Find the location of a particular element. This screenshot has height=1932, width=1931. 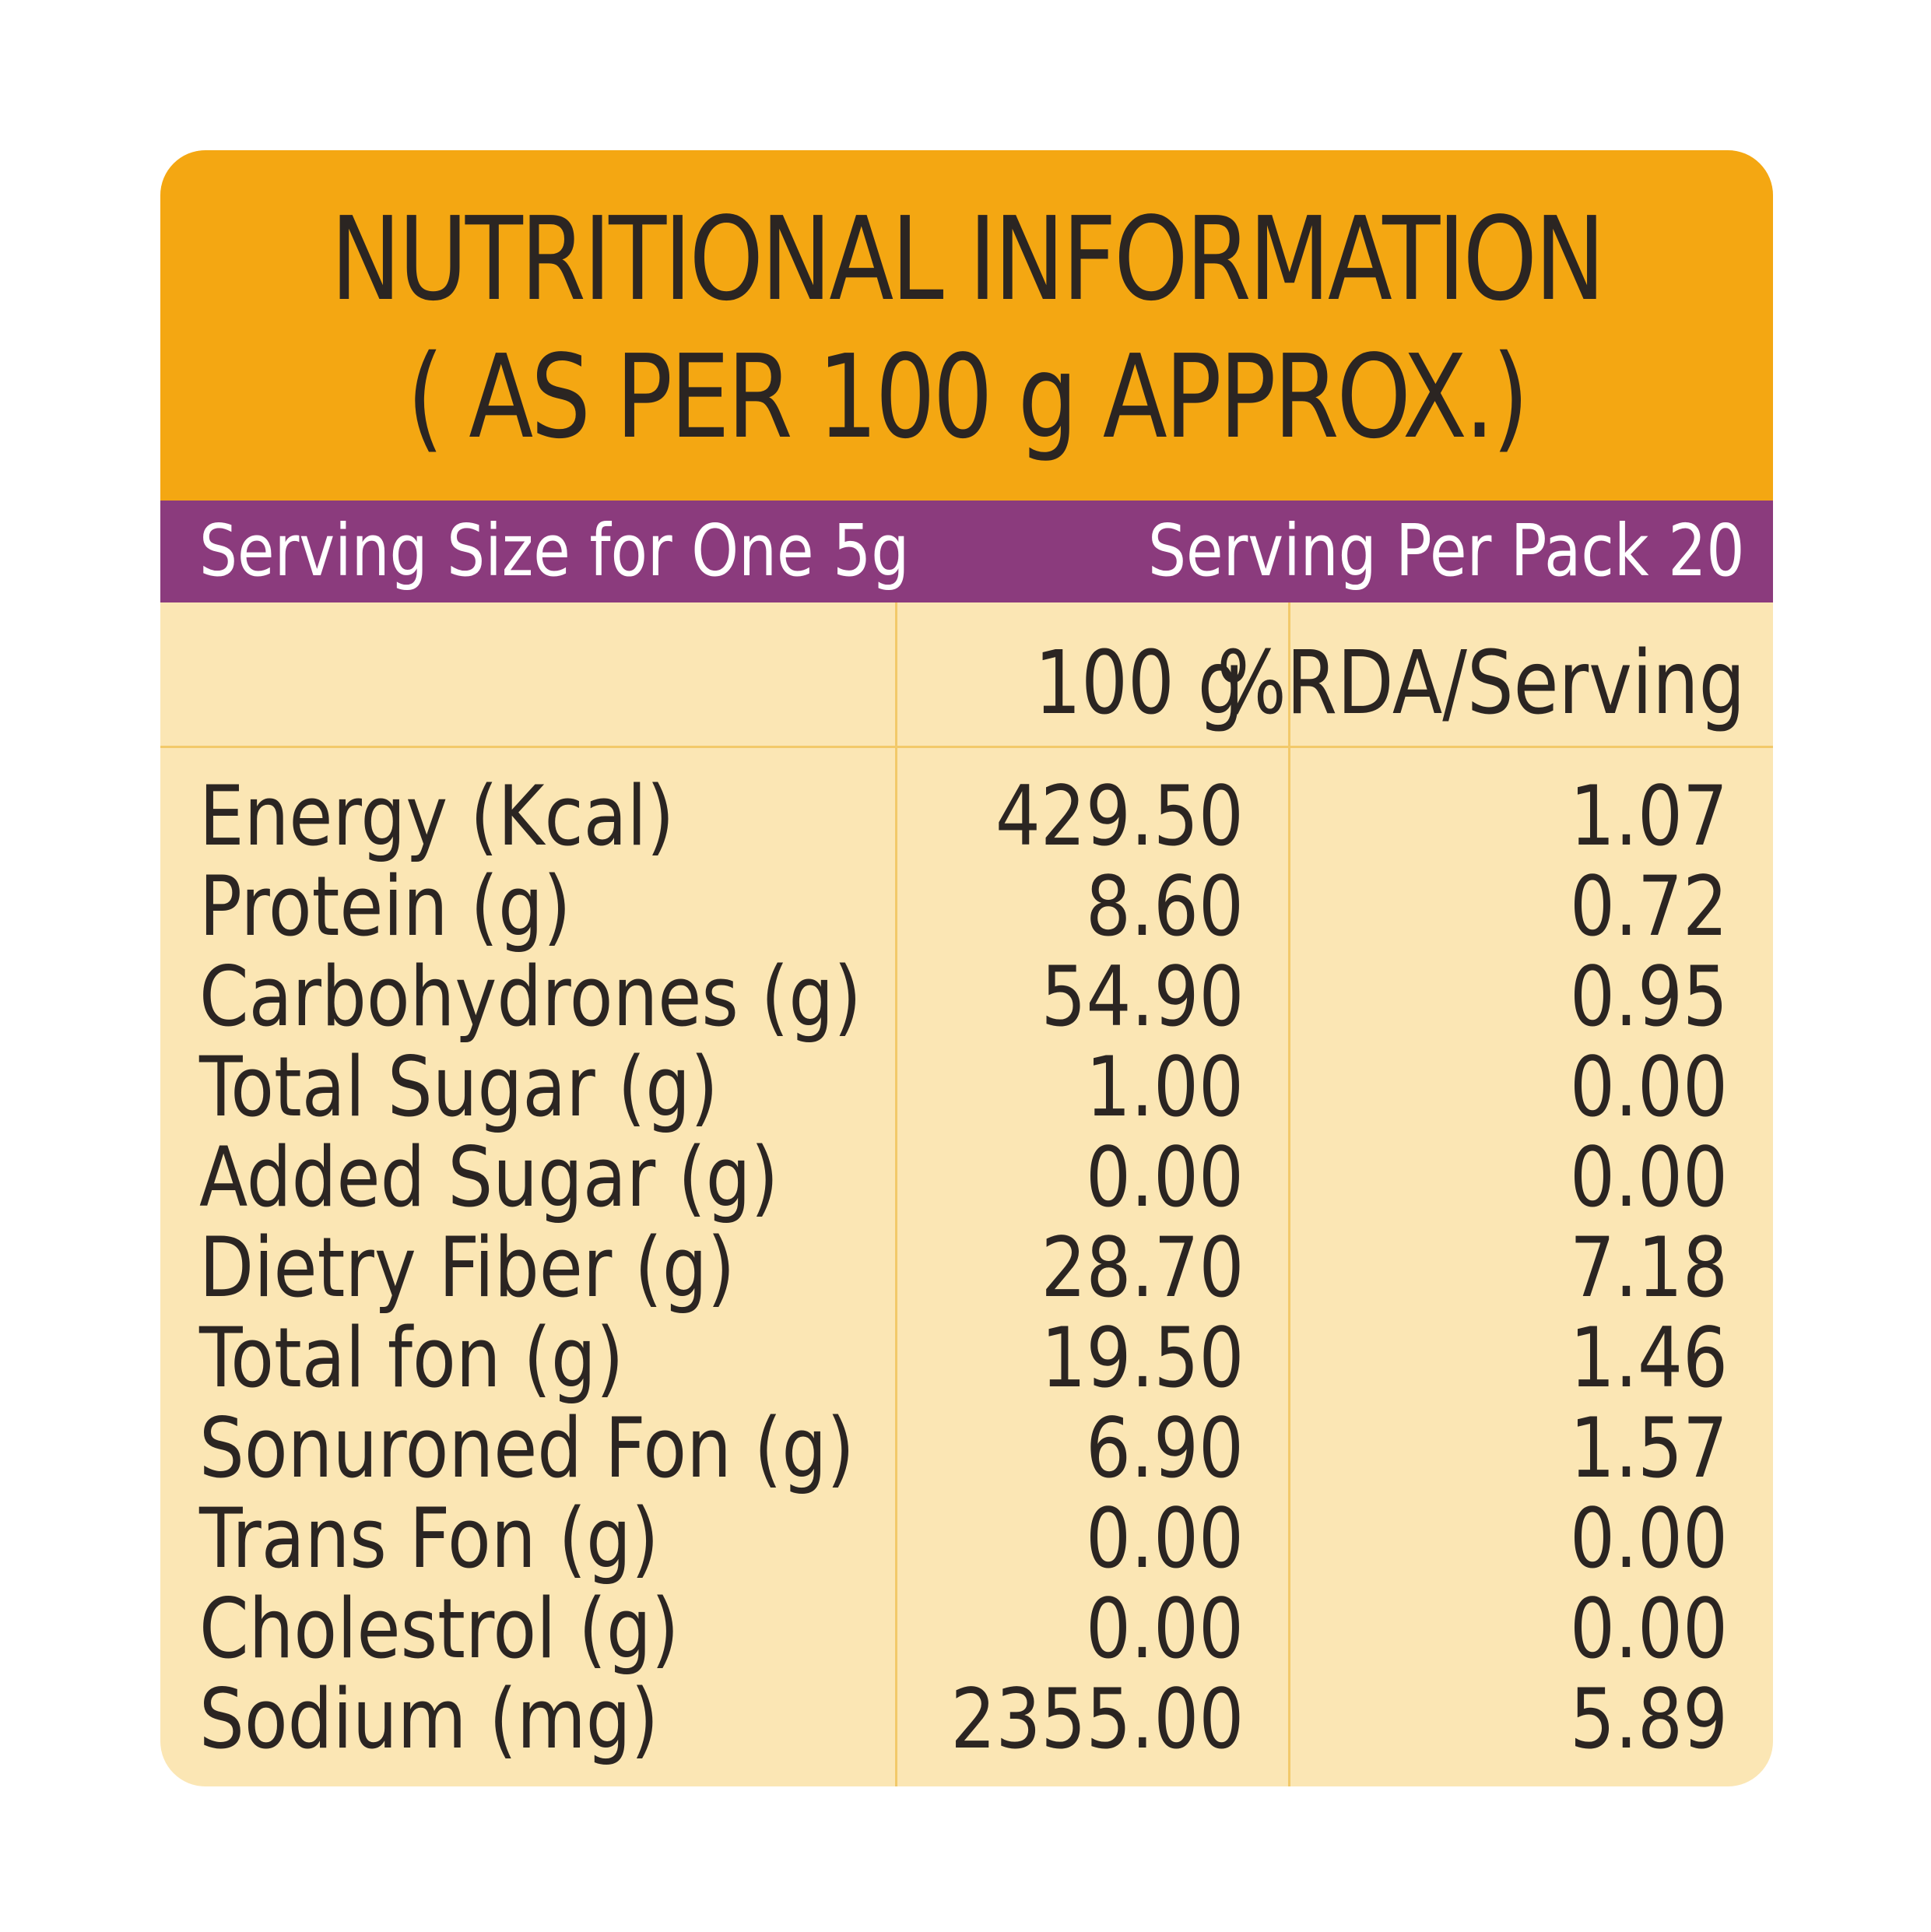

rda-value: 1.57 is located at coordinates (1649, 1448).